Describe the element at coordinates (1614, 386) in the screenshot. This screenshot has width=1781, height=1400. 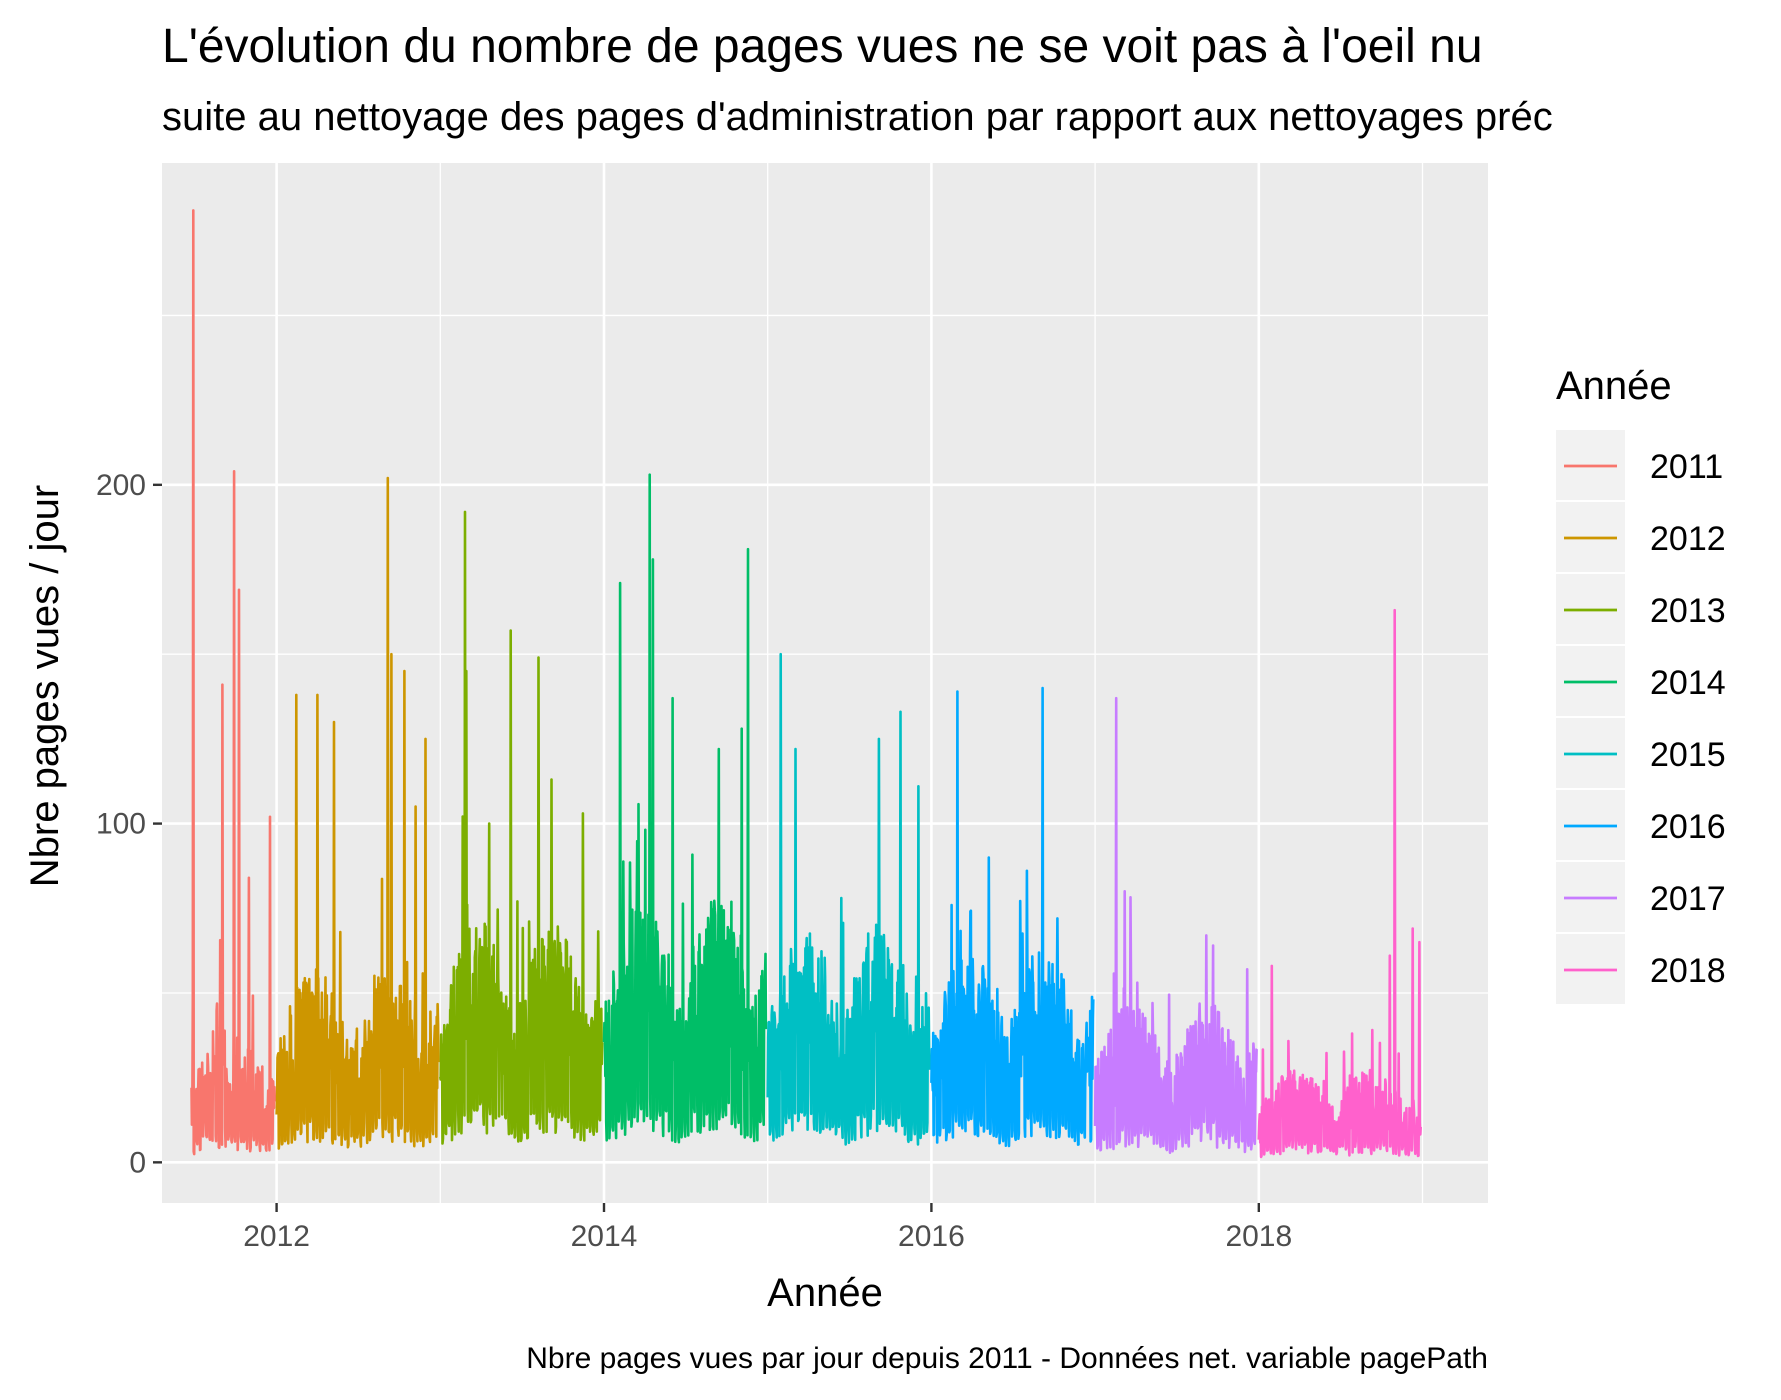
I see `legend-title: Année` at that location.